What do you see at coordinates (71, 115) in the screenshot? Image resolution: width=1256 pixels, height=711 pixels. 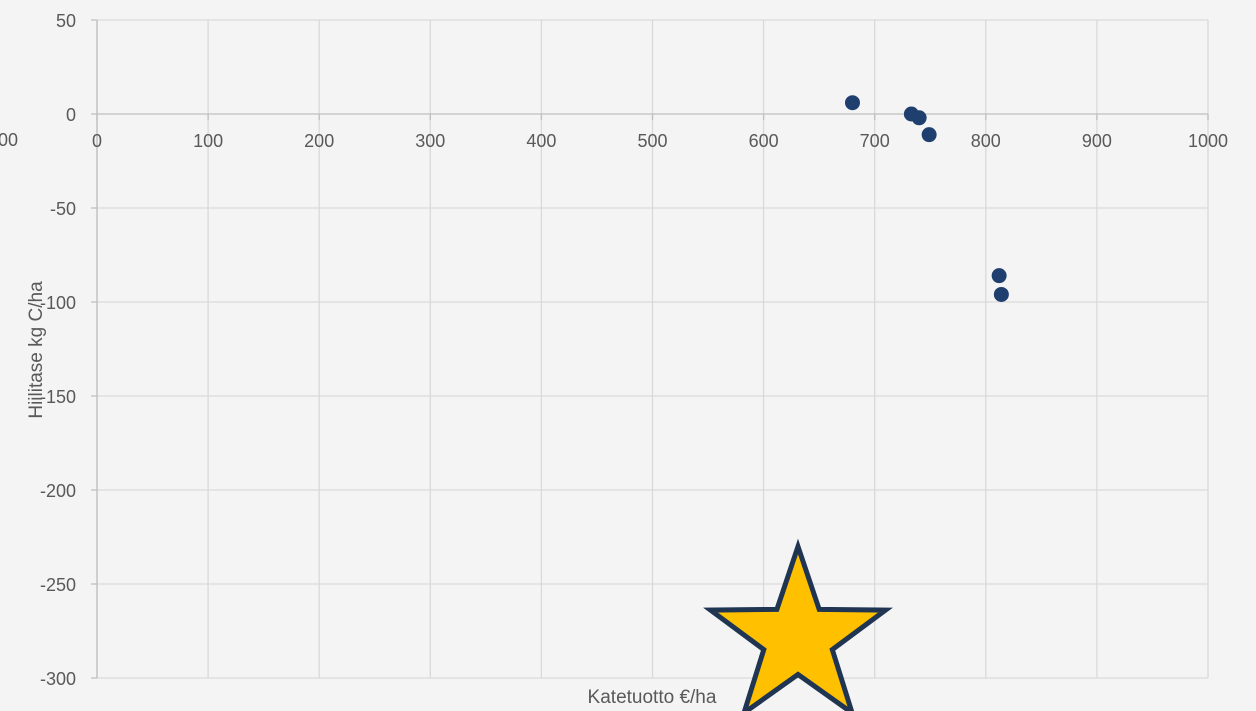 I see `y-tick-label: 0` at bounding box center [71, 115].